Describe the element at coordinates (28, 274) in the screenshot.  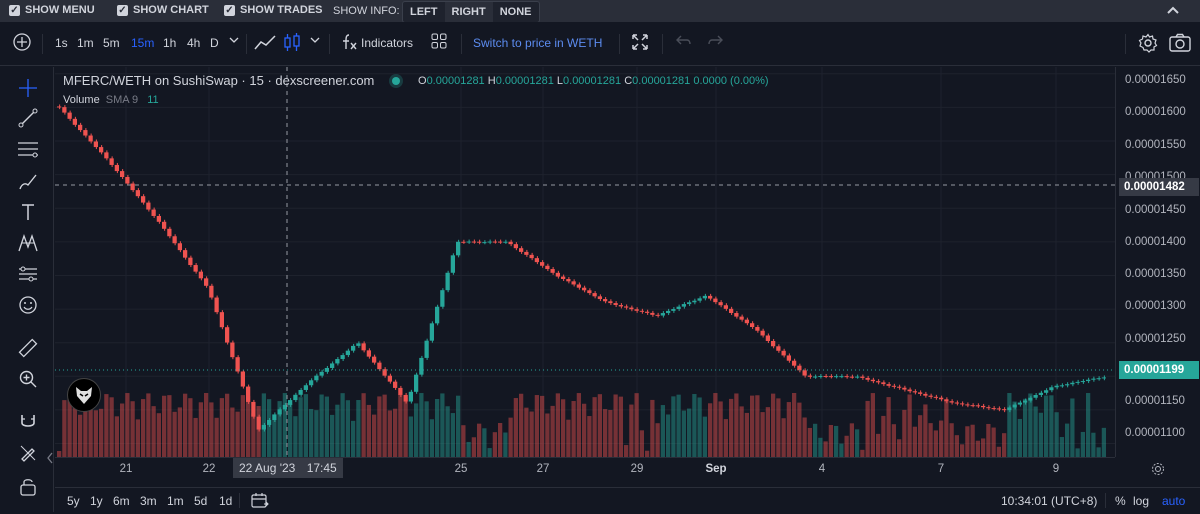
I see `prediction-tool-icon` at that location.